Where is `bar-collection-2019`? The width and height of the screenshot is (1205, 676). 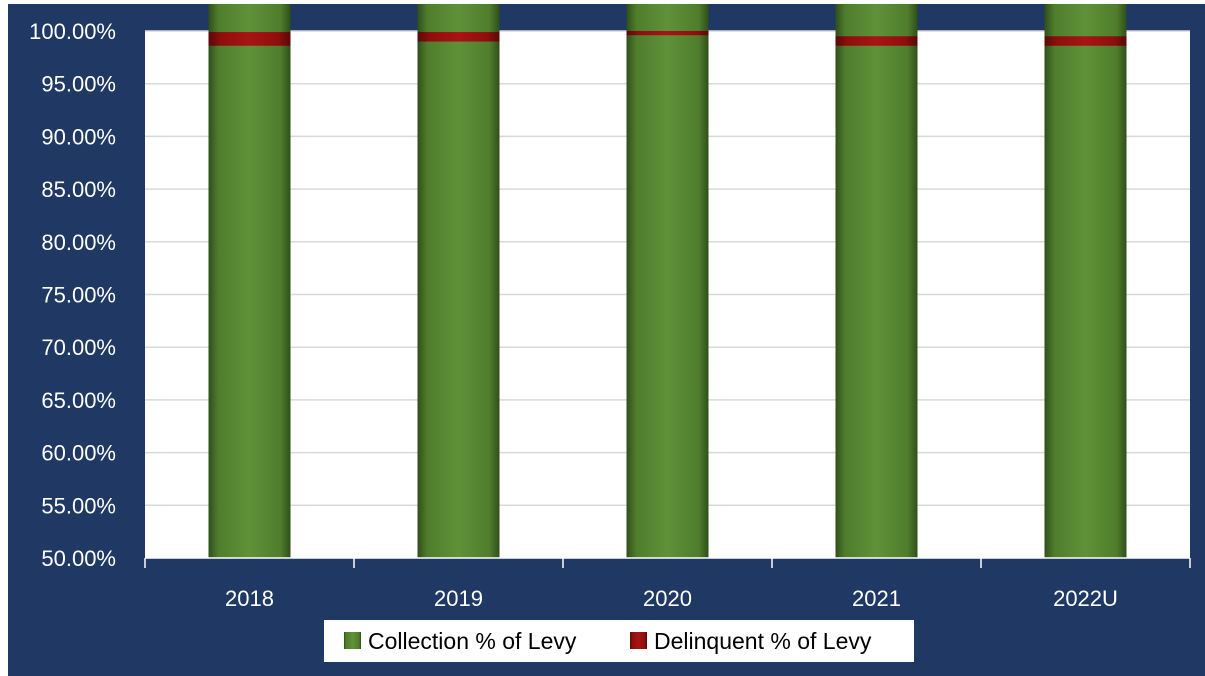 bar-collection-2019 is located at coordinates (458, 281).